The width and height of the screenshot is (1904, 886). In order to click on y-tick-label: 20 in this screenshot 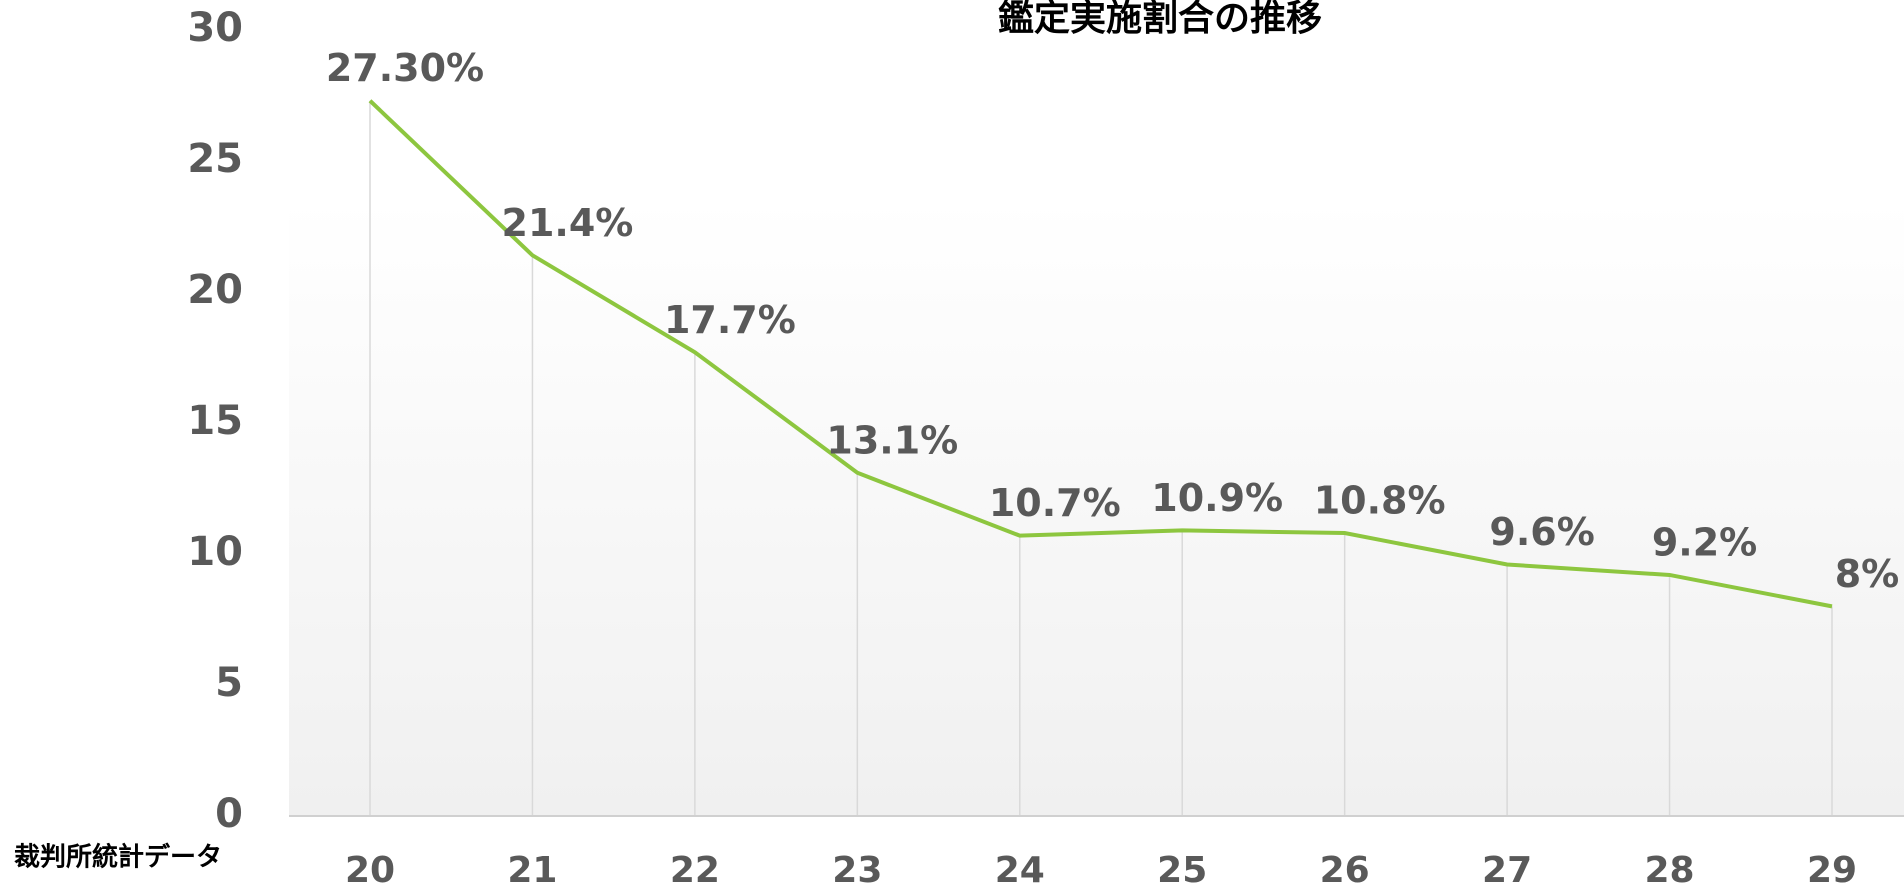, I will do `click(215, 290)`.